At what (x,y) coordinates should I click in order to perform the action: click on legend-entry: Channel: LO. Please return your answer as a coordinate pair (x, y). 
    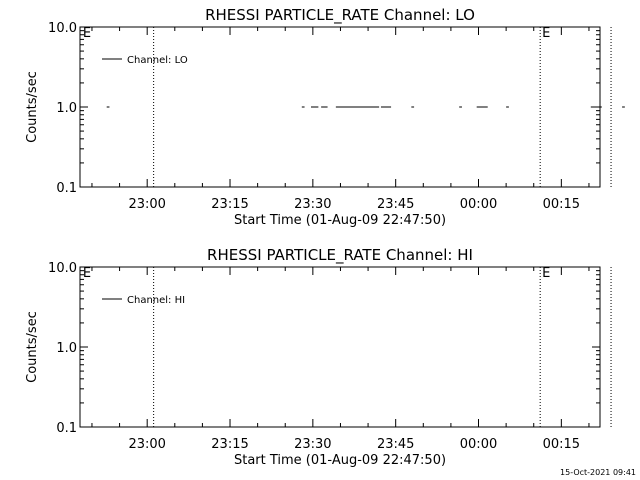
    Looking at the image, I should click on (157, 60).